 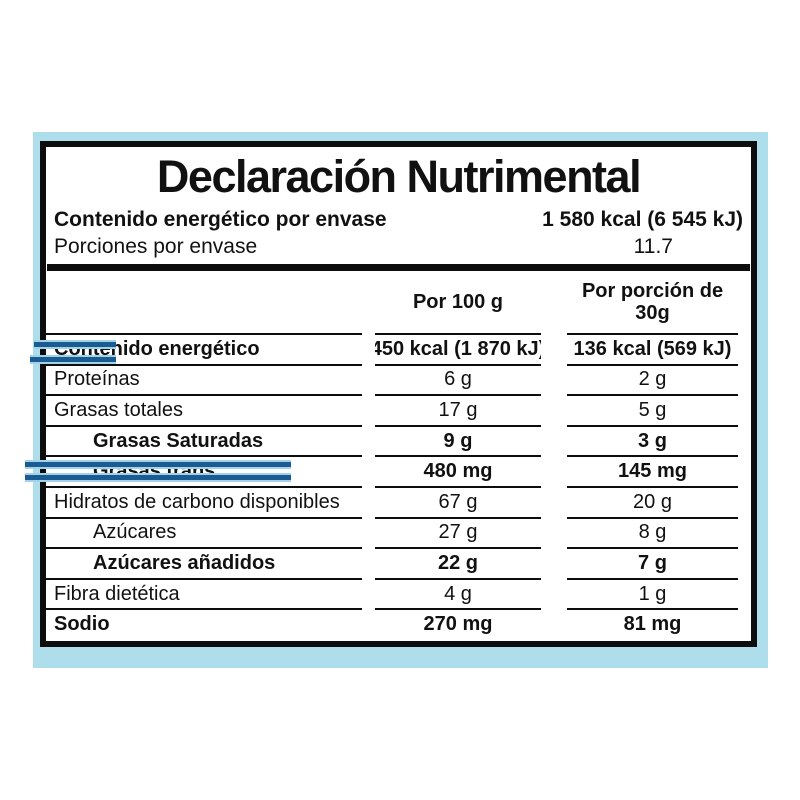 I want to click on row-per100-cell: 17 g, so click(x=458, y=409).